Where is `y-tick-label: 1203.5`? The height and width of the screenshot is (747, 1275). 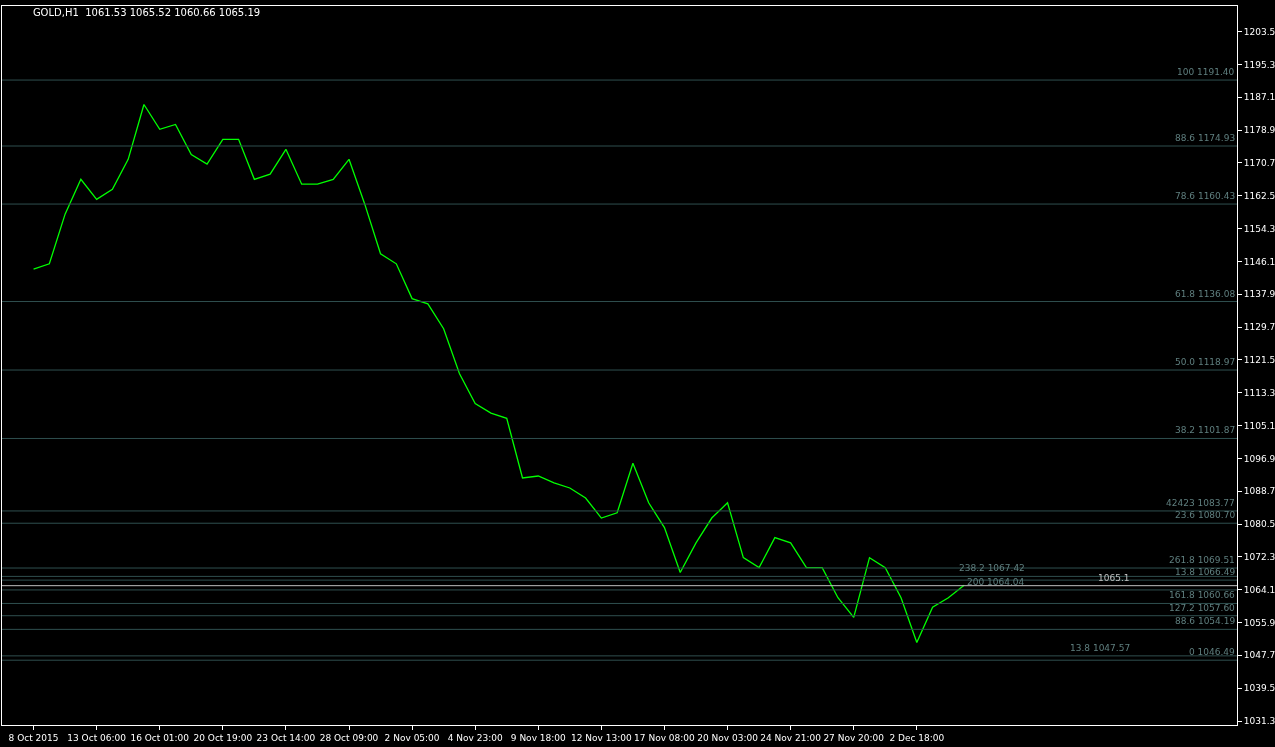
y-tick-label: 1203.5 is located at coordinates (1259, 31).